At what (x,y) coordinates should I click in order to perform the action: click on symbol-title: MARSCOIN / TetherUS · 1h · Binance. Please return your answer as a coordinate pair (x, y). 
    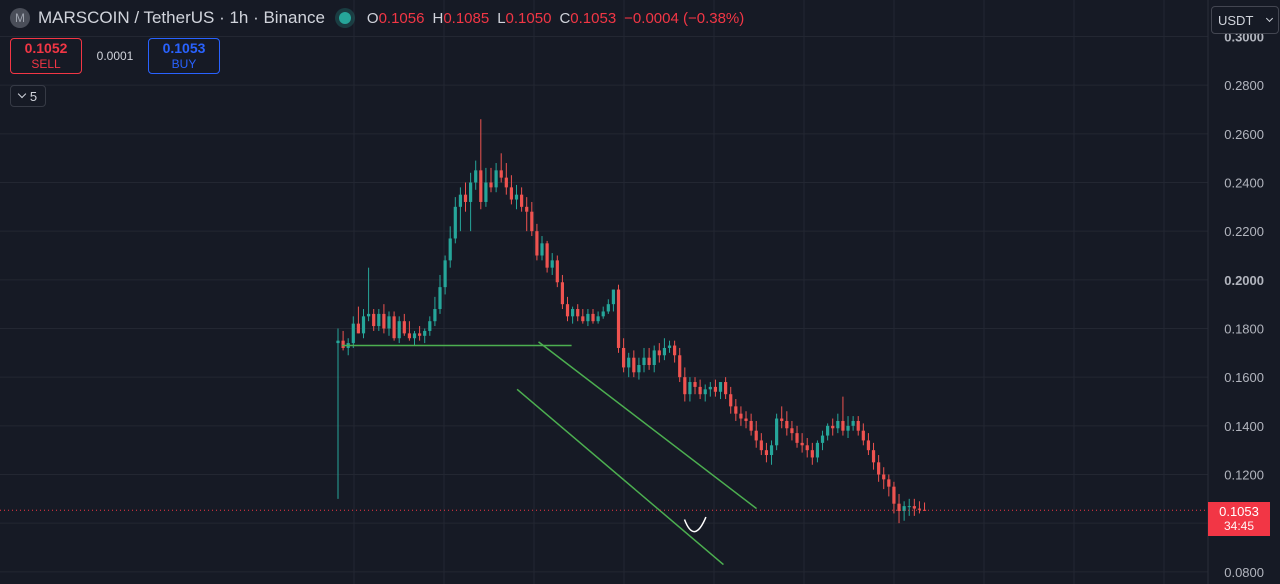
    Looking at the image, I should click on (181, 17).